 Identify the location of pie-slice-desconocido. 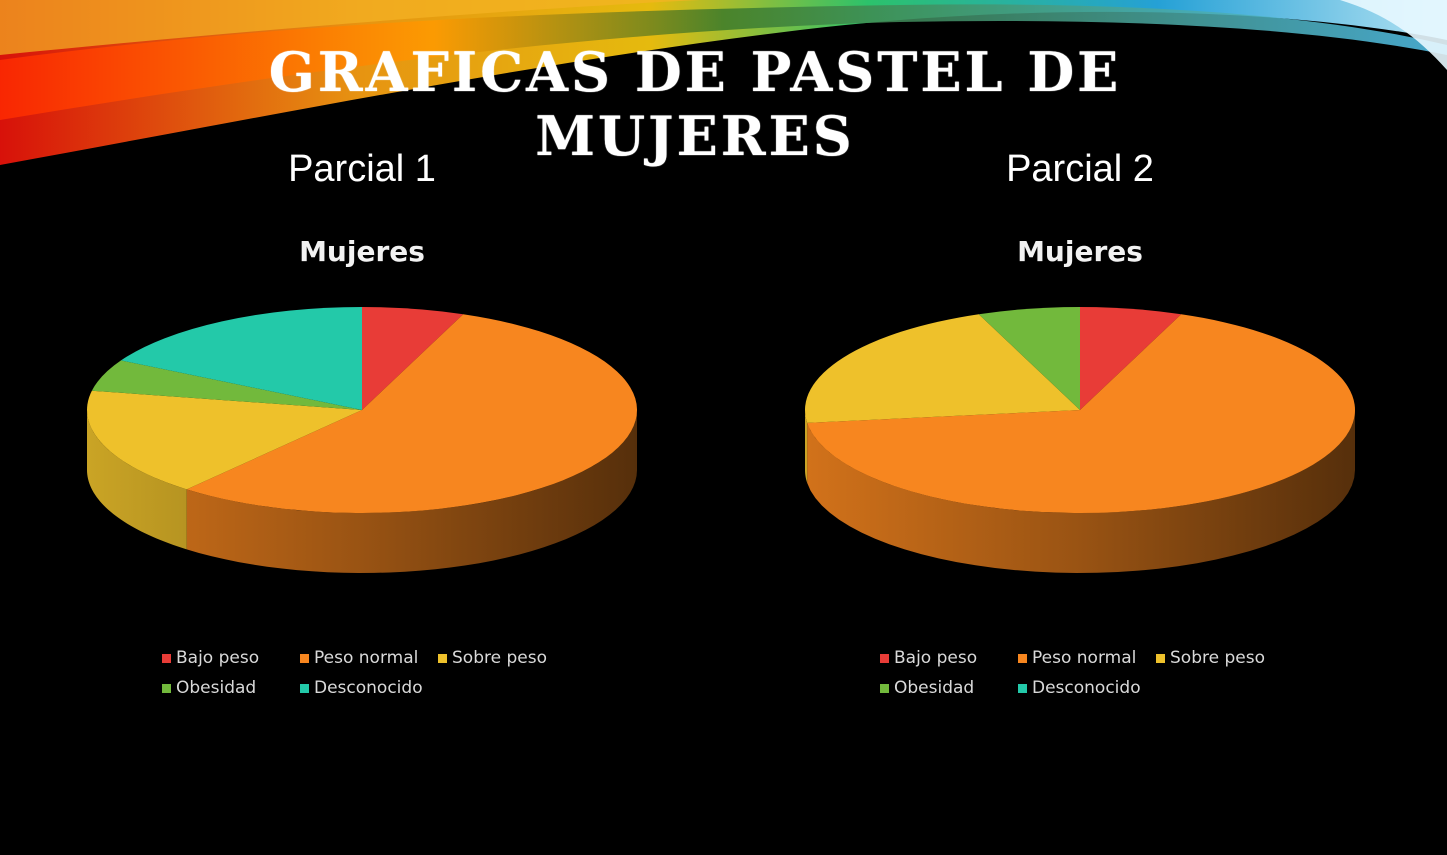
(242, 358).